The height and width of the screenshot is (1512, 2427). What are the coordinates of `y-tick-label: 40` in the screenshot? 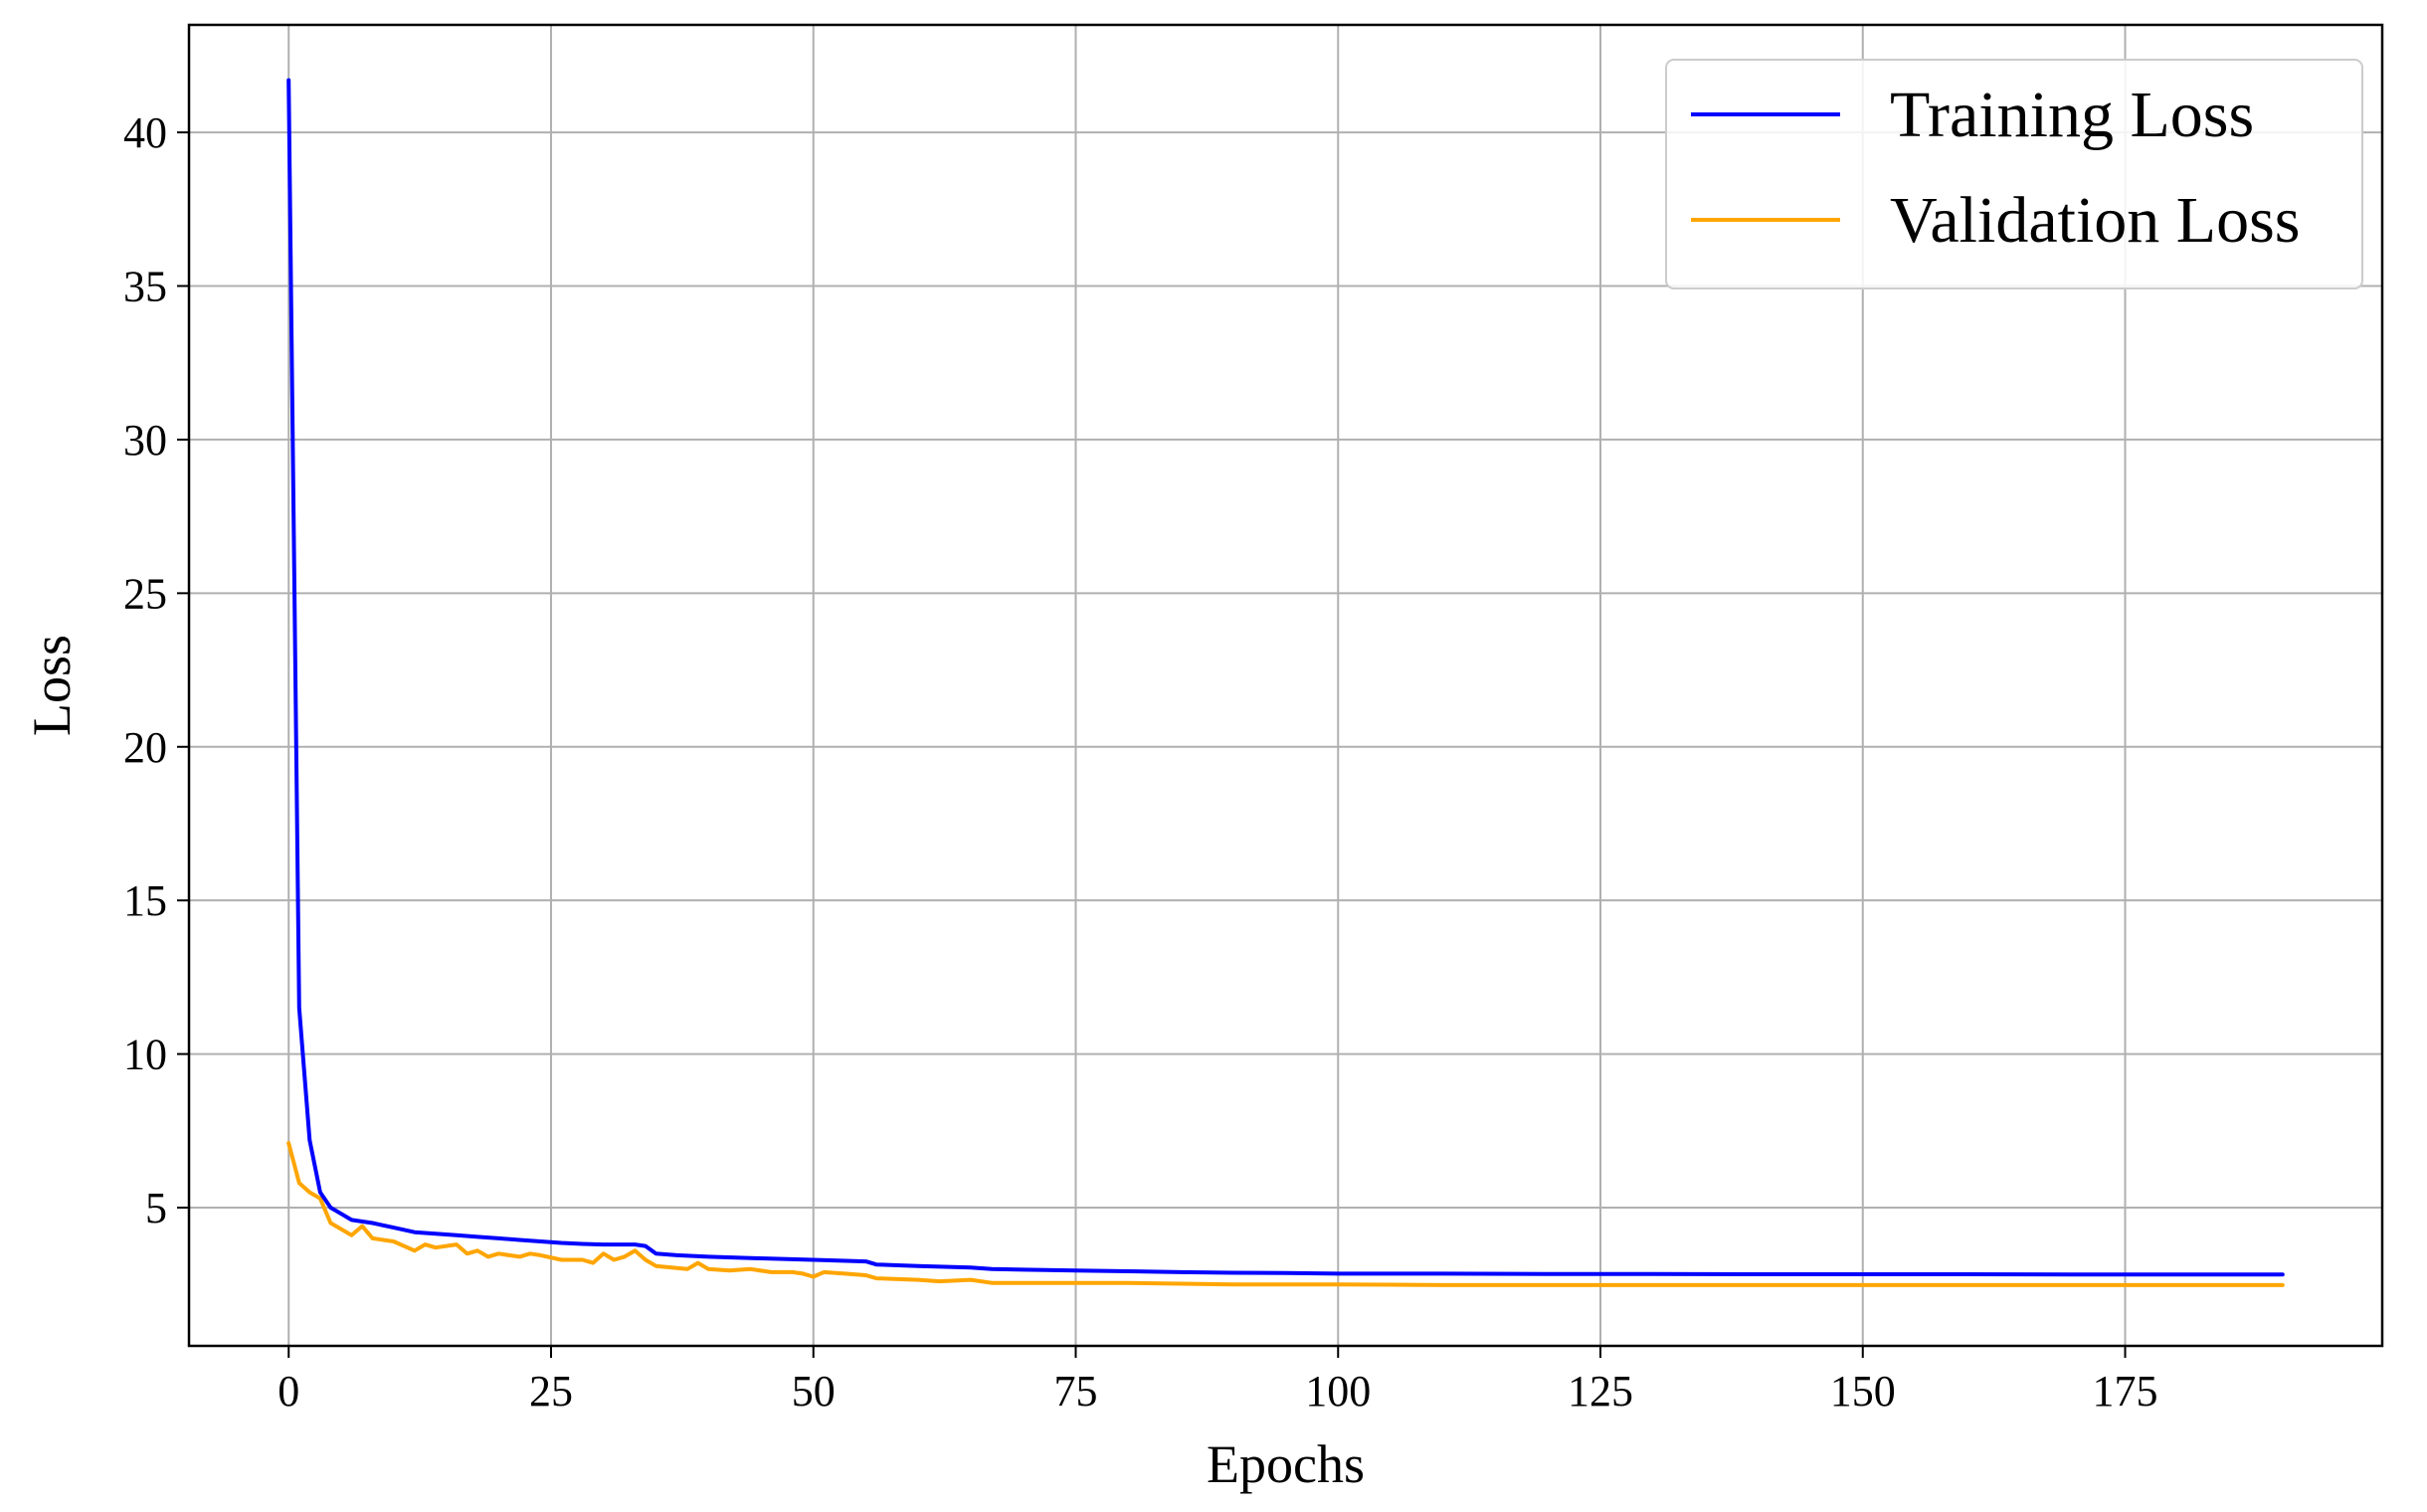 It's located at (145, 132).